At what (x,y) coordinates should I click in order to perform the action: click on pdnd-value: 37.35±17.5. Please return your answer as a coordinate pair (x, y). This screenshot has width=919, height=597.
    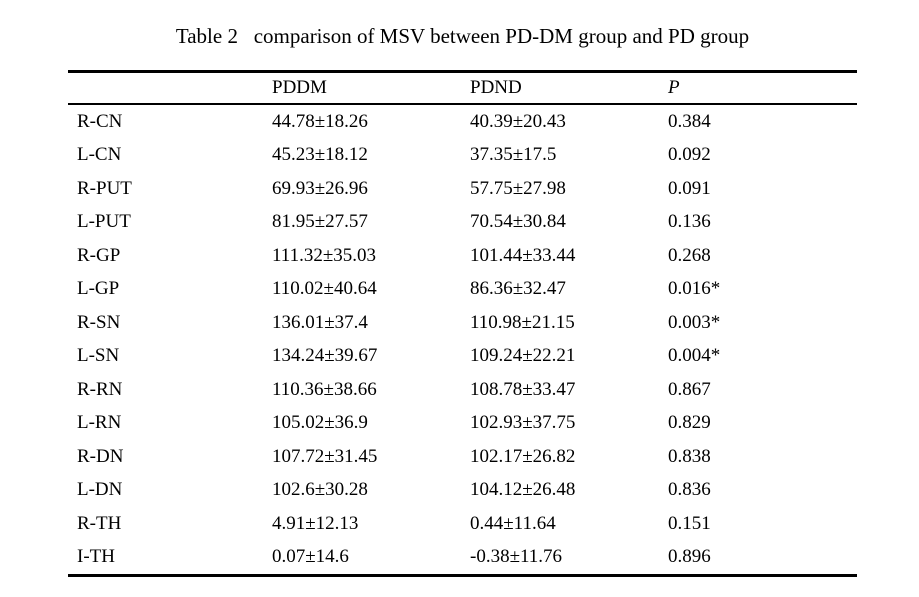
    Looking at the image, I should click on (513, 155).